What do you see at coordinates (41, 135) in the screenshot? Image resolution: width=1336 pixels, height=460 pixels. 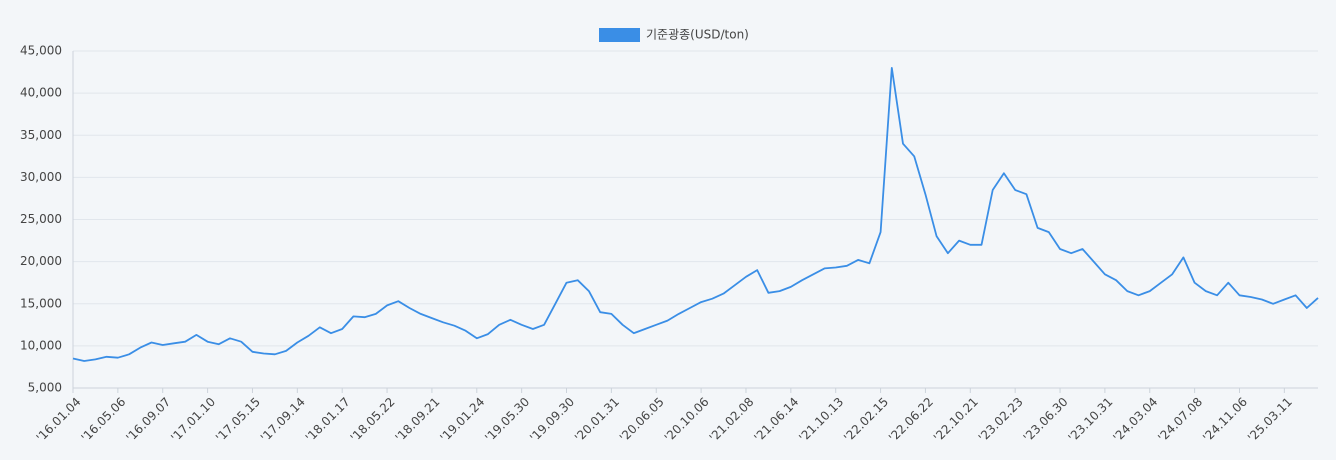 I see `y-tick-label: 35,000` at bounding box center [41, 135].